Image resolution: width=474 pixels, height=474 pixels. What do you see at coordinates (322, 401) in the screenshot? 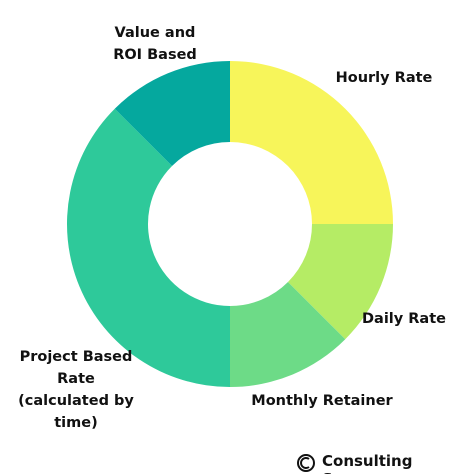
I see `slice-label: Monthly Retainer` at bounding box center [322, 401].